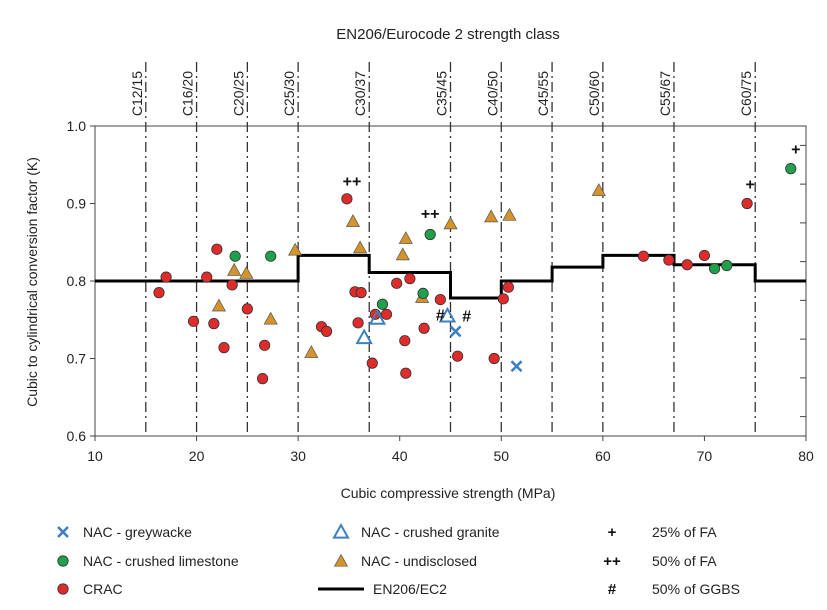 The image size is (827, 610). Describe the element at coordinates (430, 532) in the screenshot. I see `legend-label: NAC - crushed granite` at that location.